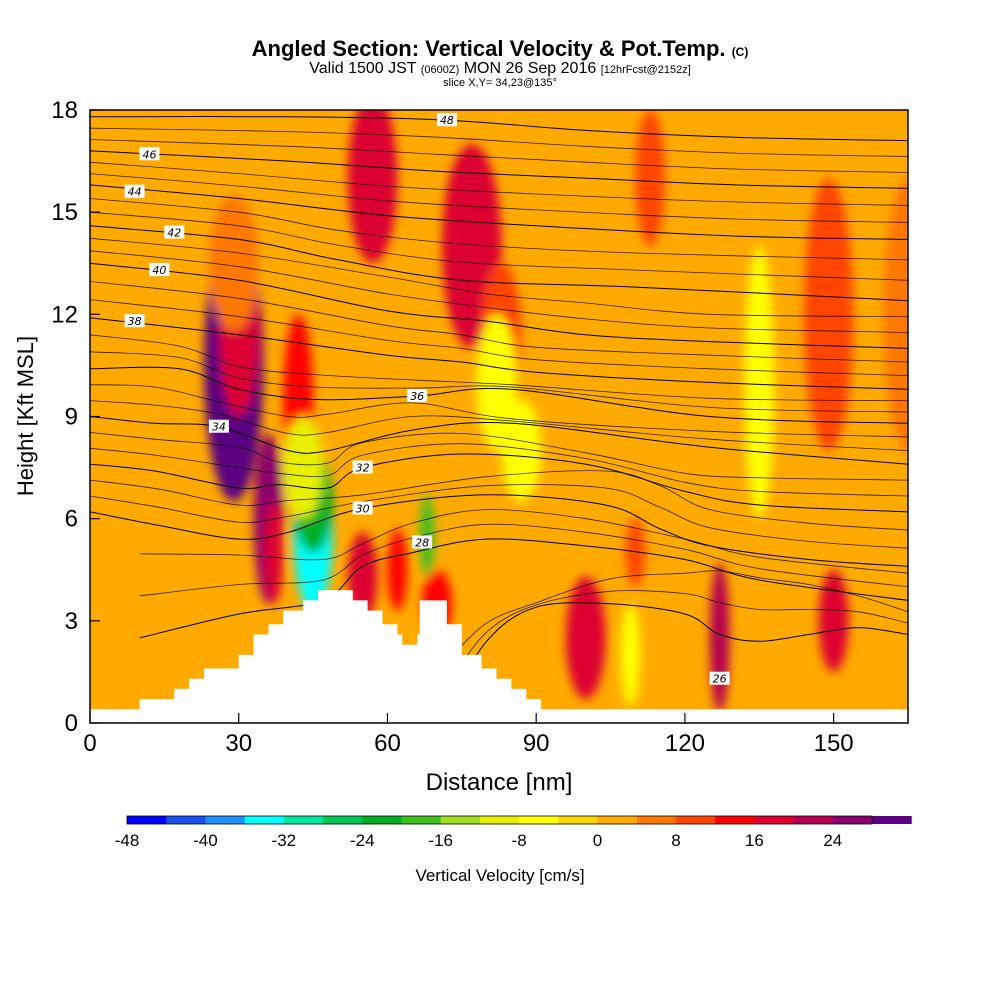 This screenshot has width=1000, height=1000. Describe the element at coordinates (536, 743) in the screenshot. I see `x-tick-label: 90` at that location.